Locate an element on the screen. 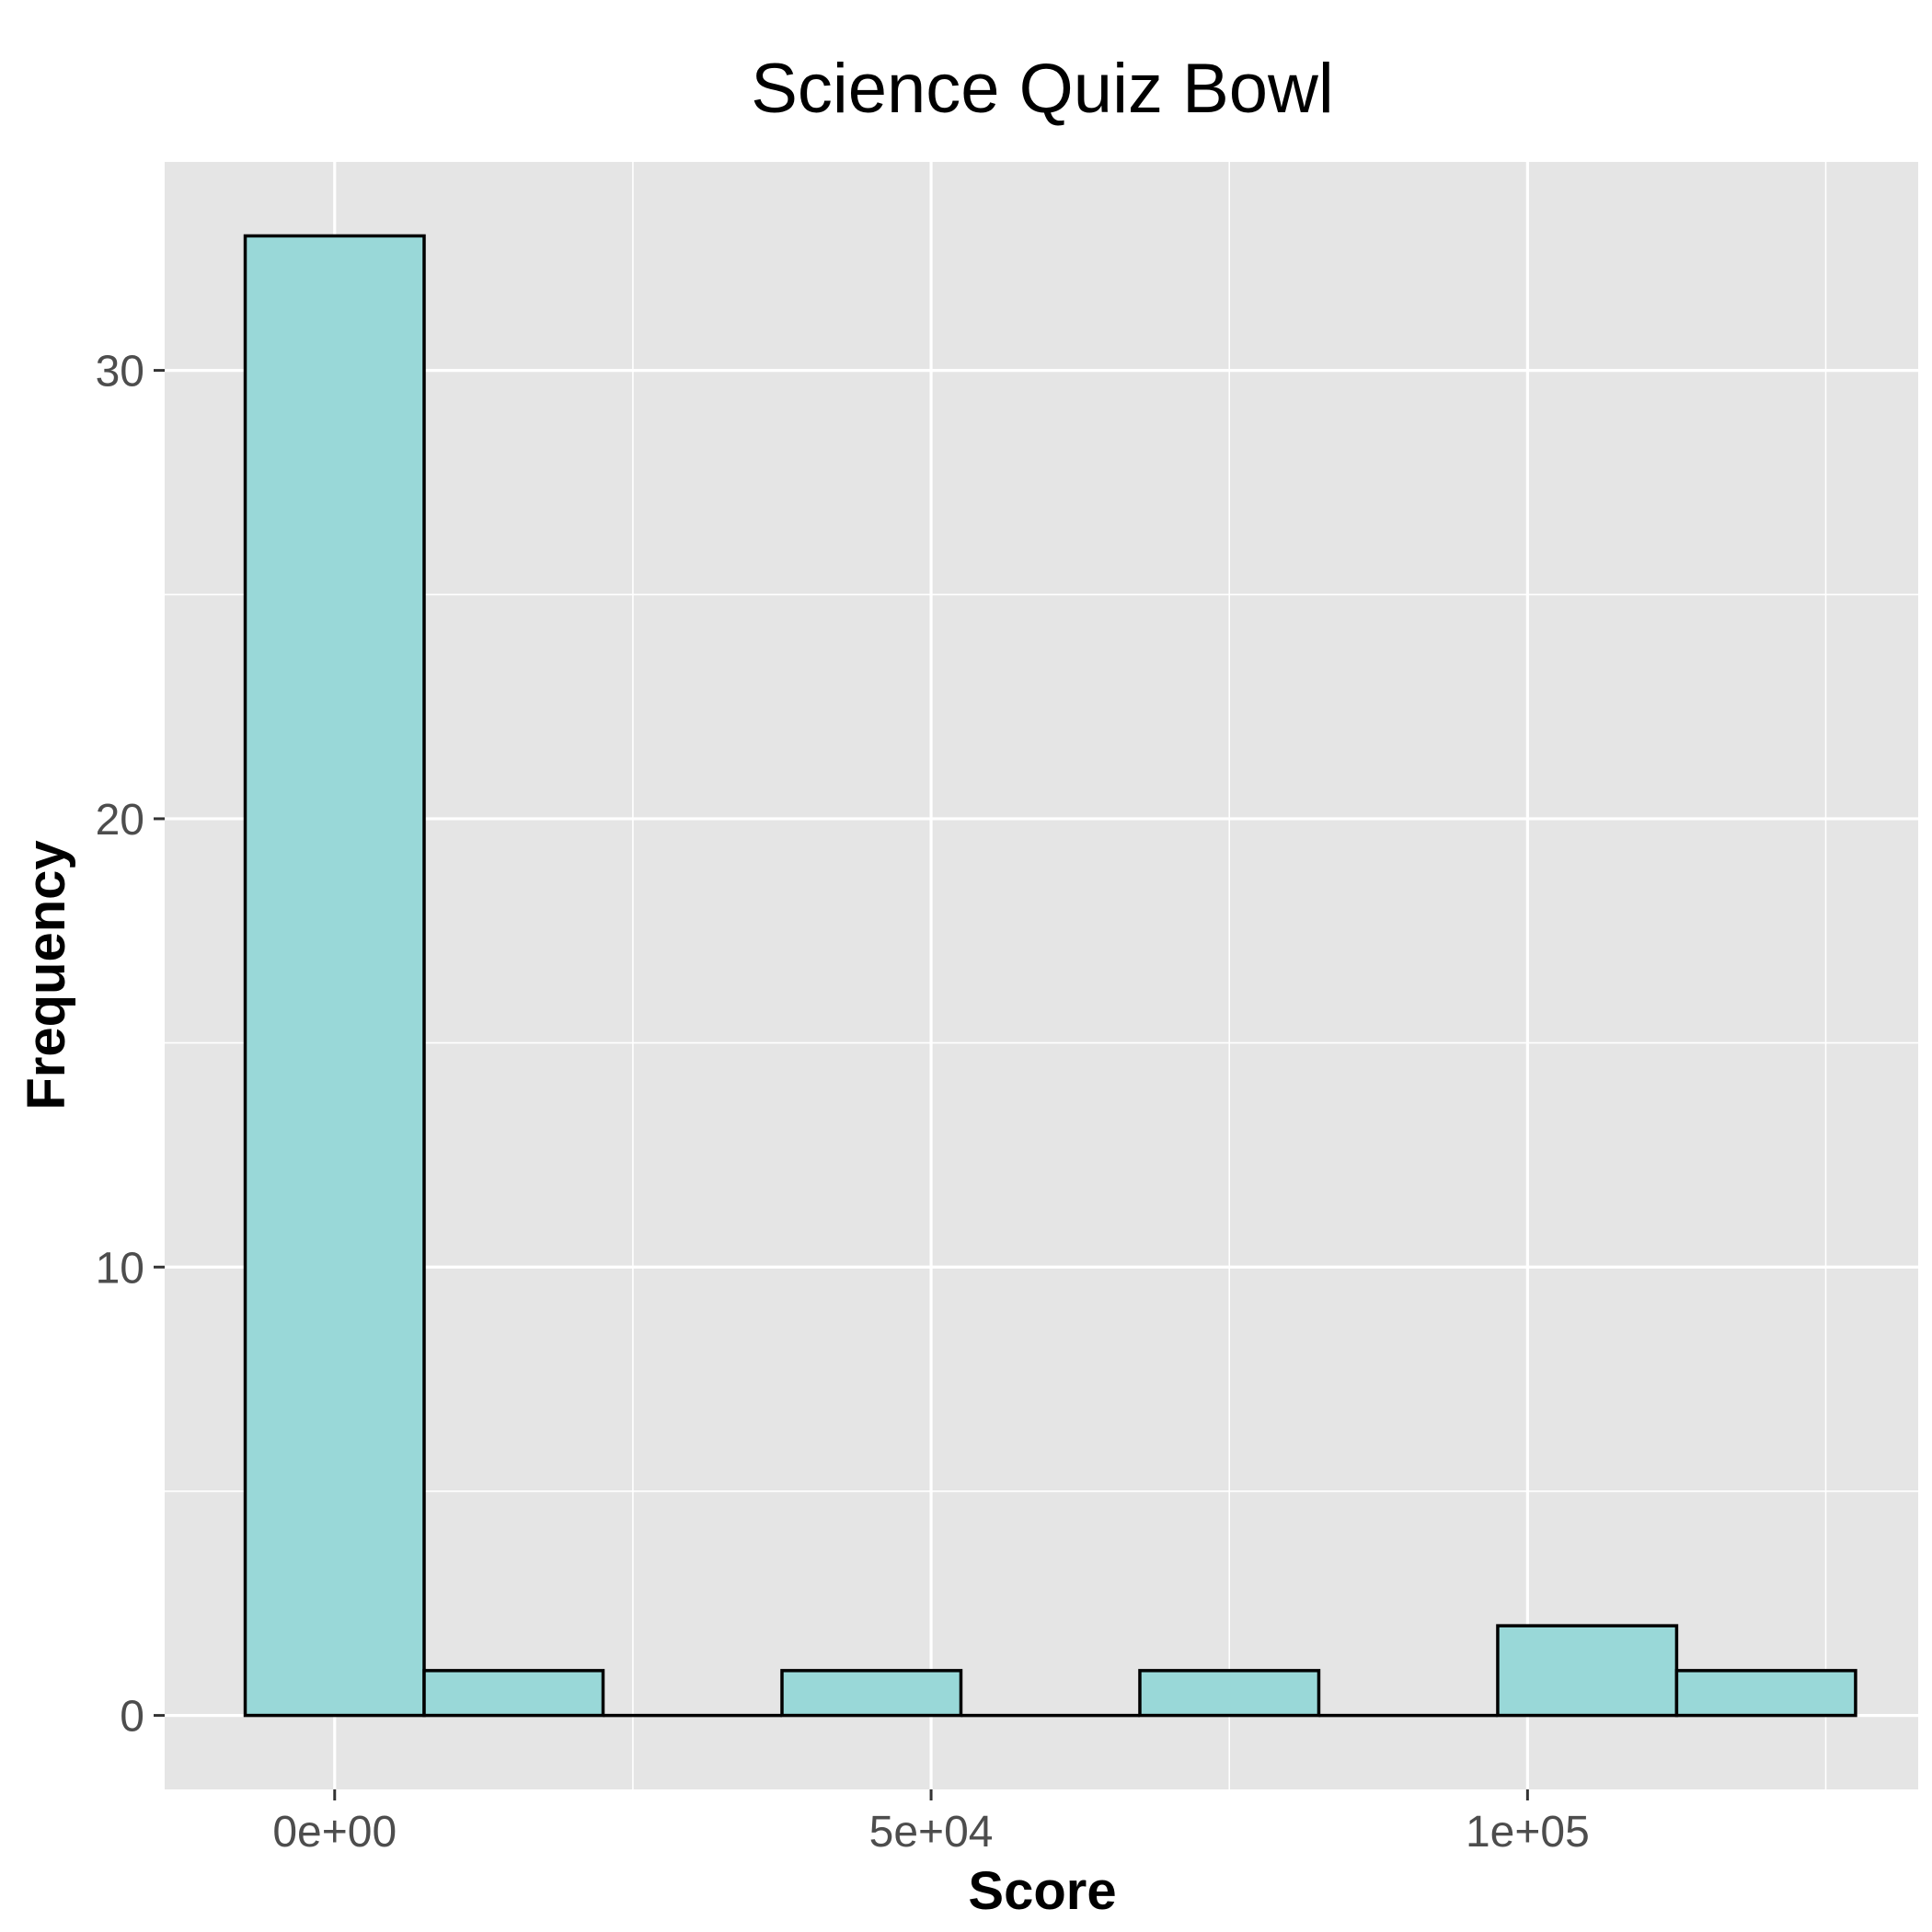  chart-title: Science Quiz Bowl is located at coordinates (1042, 89).